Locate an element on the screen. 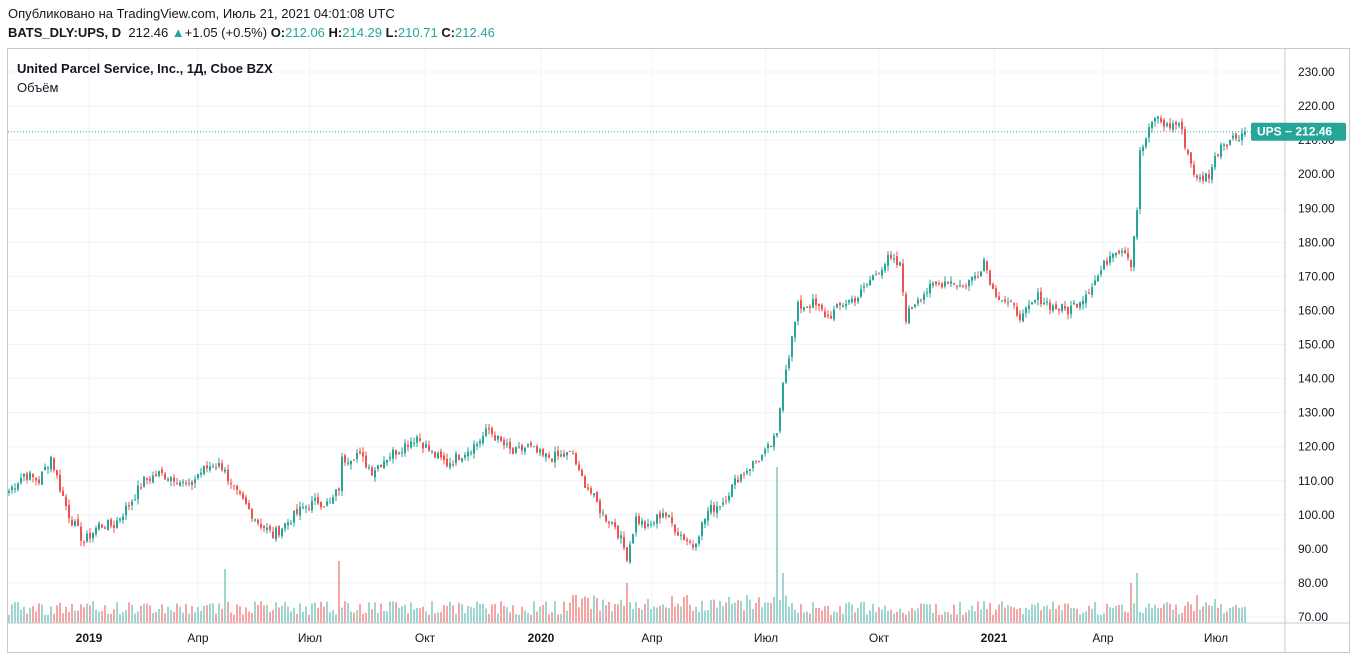 The width and height of the screenshot is (1358, 662). high-value: 214.29 is located at coordinates (362, 32).